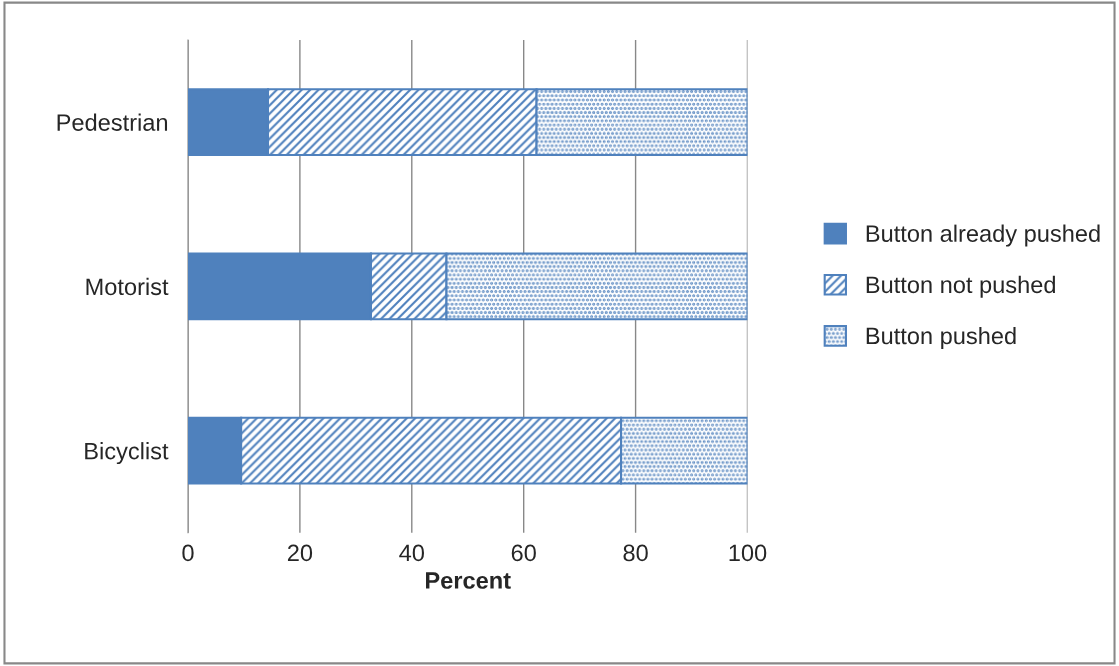  Describe the element at coordinates (188, 553) in the screenshot. I see `x-tick-label: 0` at that location.